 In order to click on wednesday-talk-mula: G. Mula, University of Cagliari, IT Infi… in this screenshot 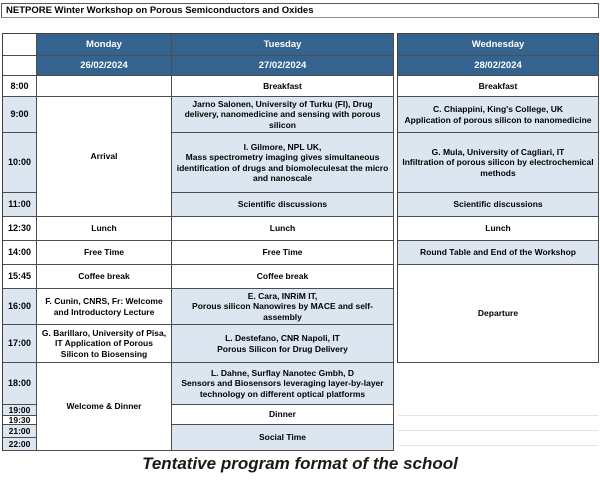, I will do `click(498, 163)`.